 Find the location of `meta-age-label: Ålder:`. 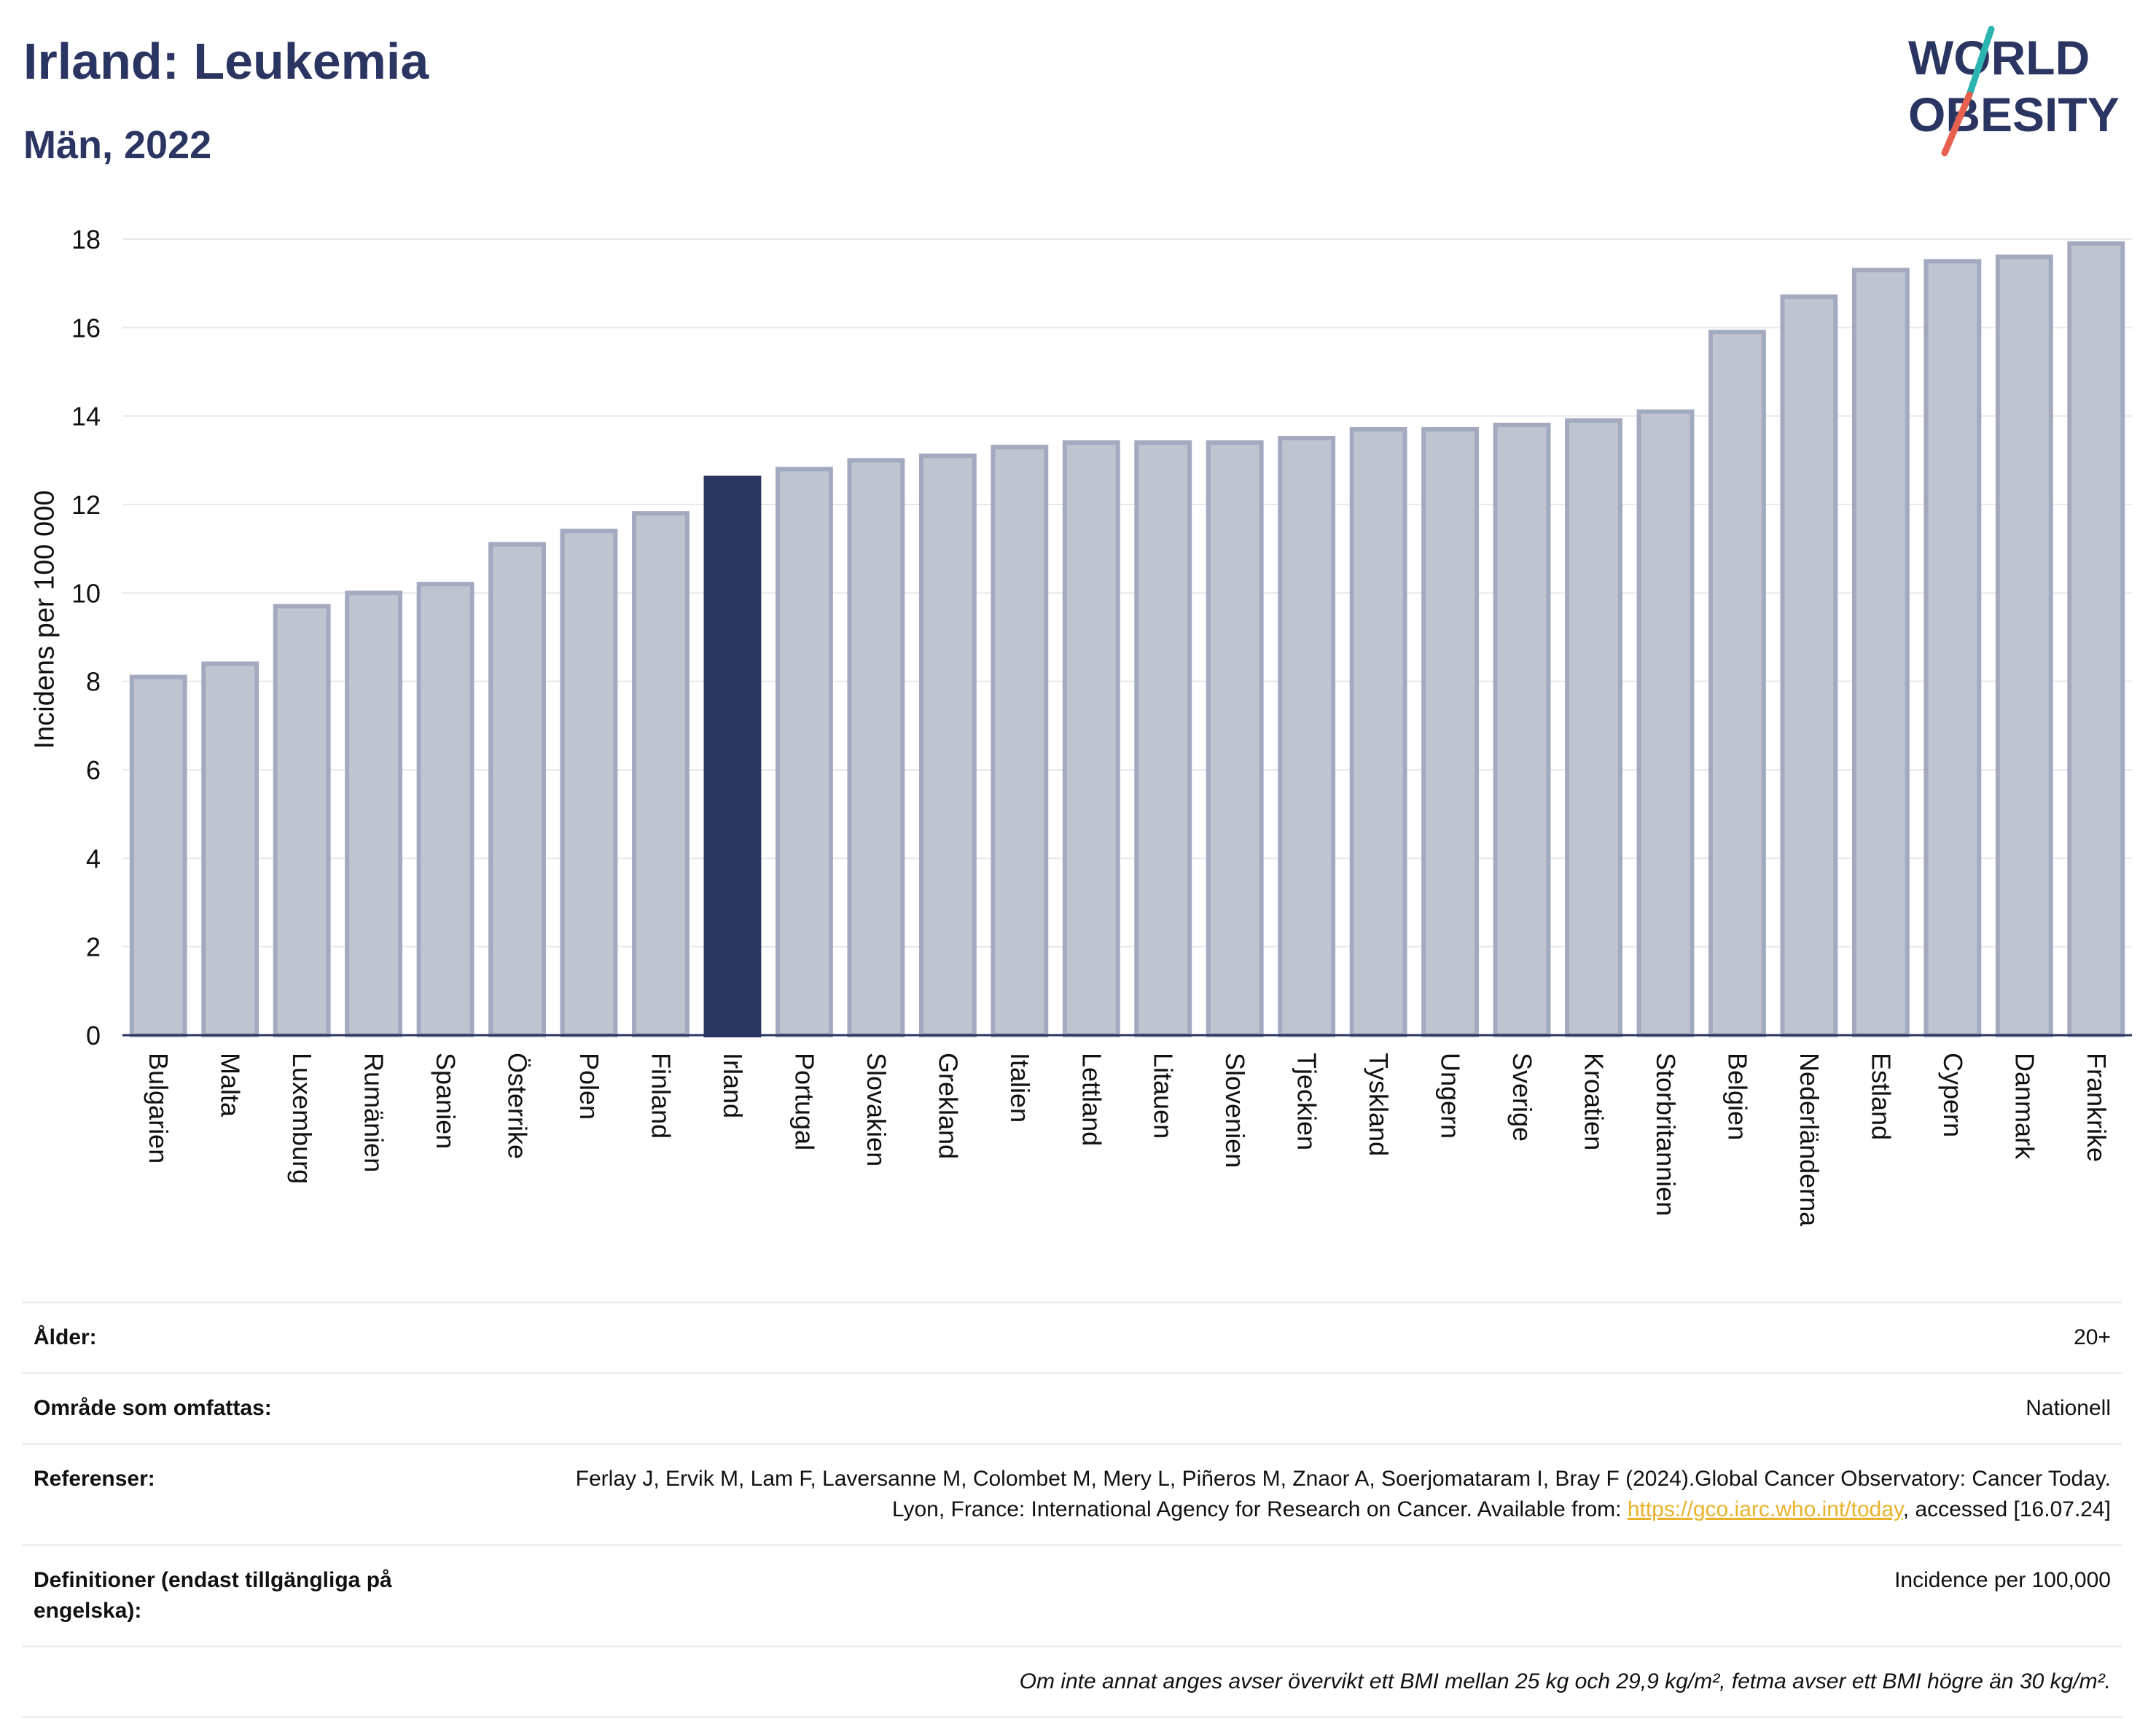

meta-age-label: Ålder: is located at coordinates (65, 1337).